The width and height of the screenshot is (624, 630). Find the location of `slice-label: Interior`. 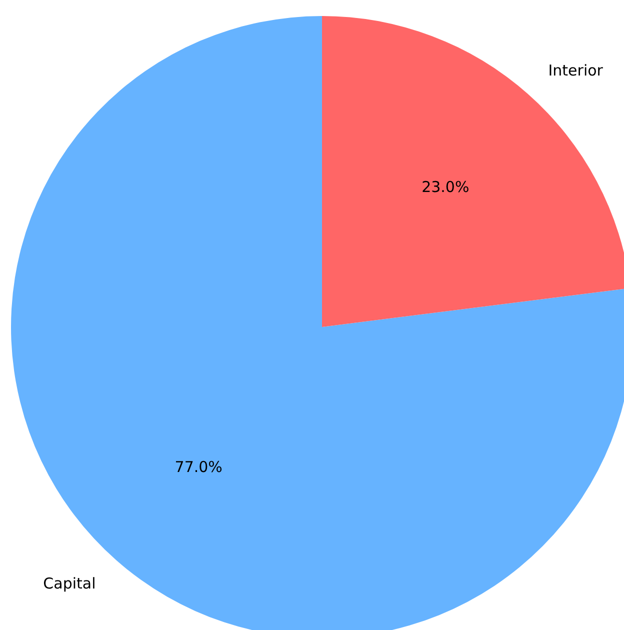

slice-label: Interior is located at coordinates (576, 70).